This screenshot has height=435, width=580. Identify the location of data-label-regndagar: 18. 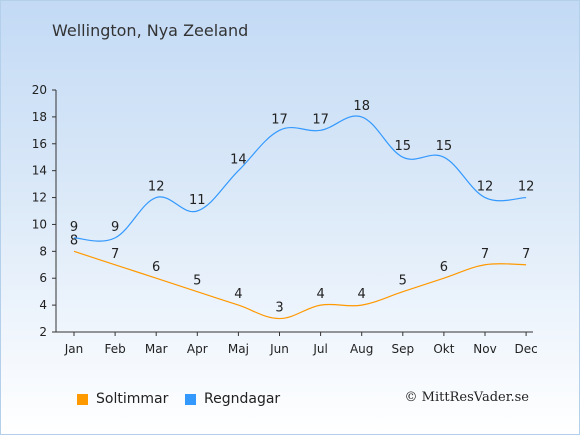
(361, 106).